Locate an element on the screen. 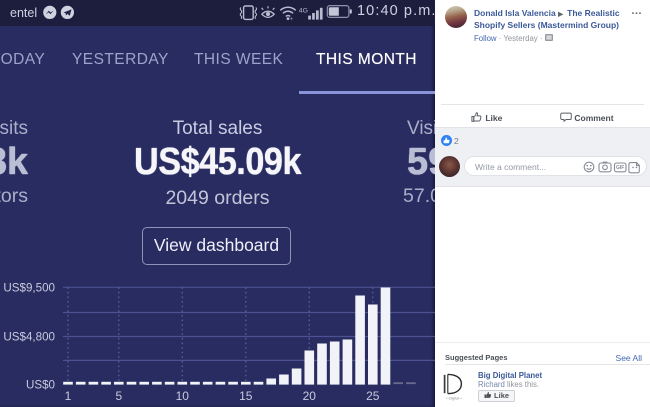 Image resolution: width=650 pixels, height=407 pixels. svg-text: GIF is located at coordinates (620, 168).